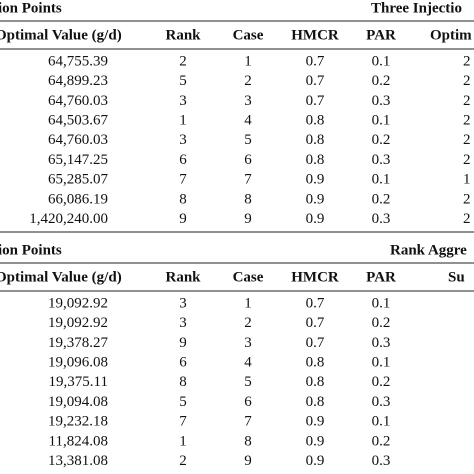  Describe the element at coordinates (78, 81) in the screenshot. I see `table-cell: 64,899.23` at that location.